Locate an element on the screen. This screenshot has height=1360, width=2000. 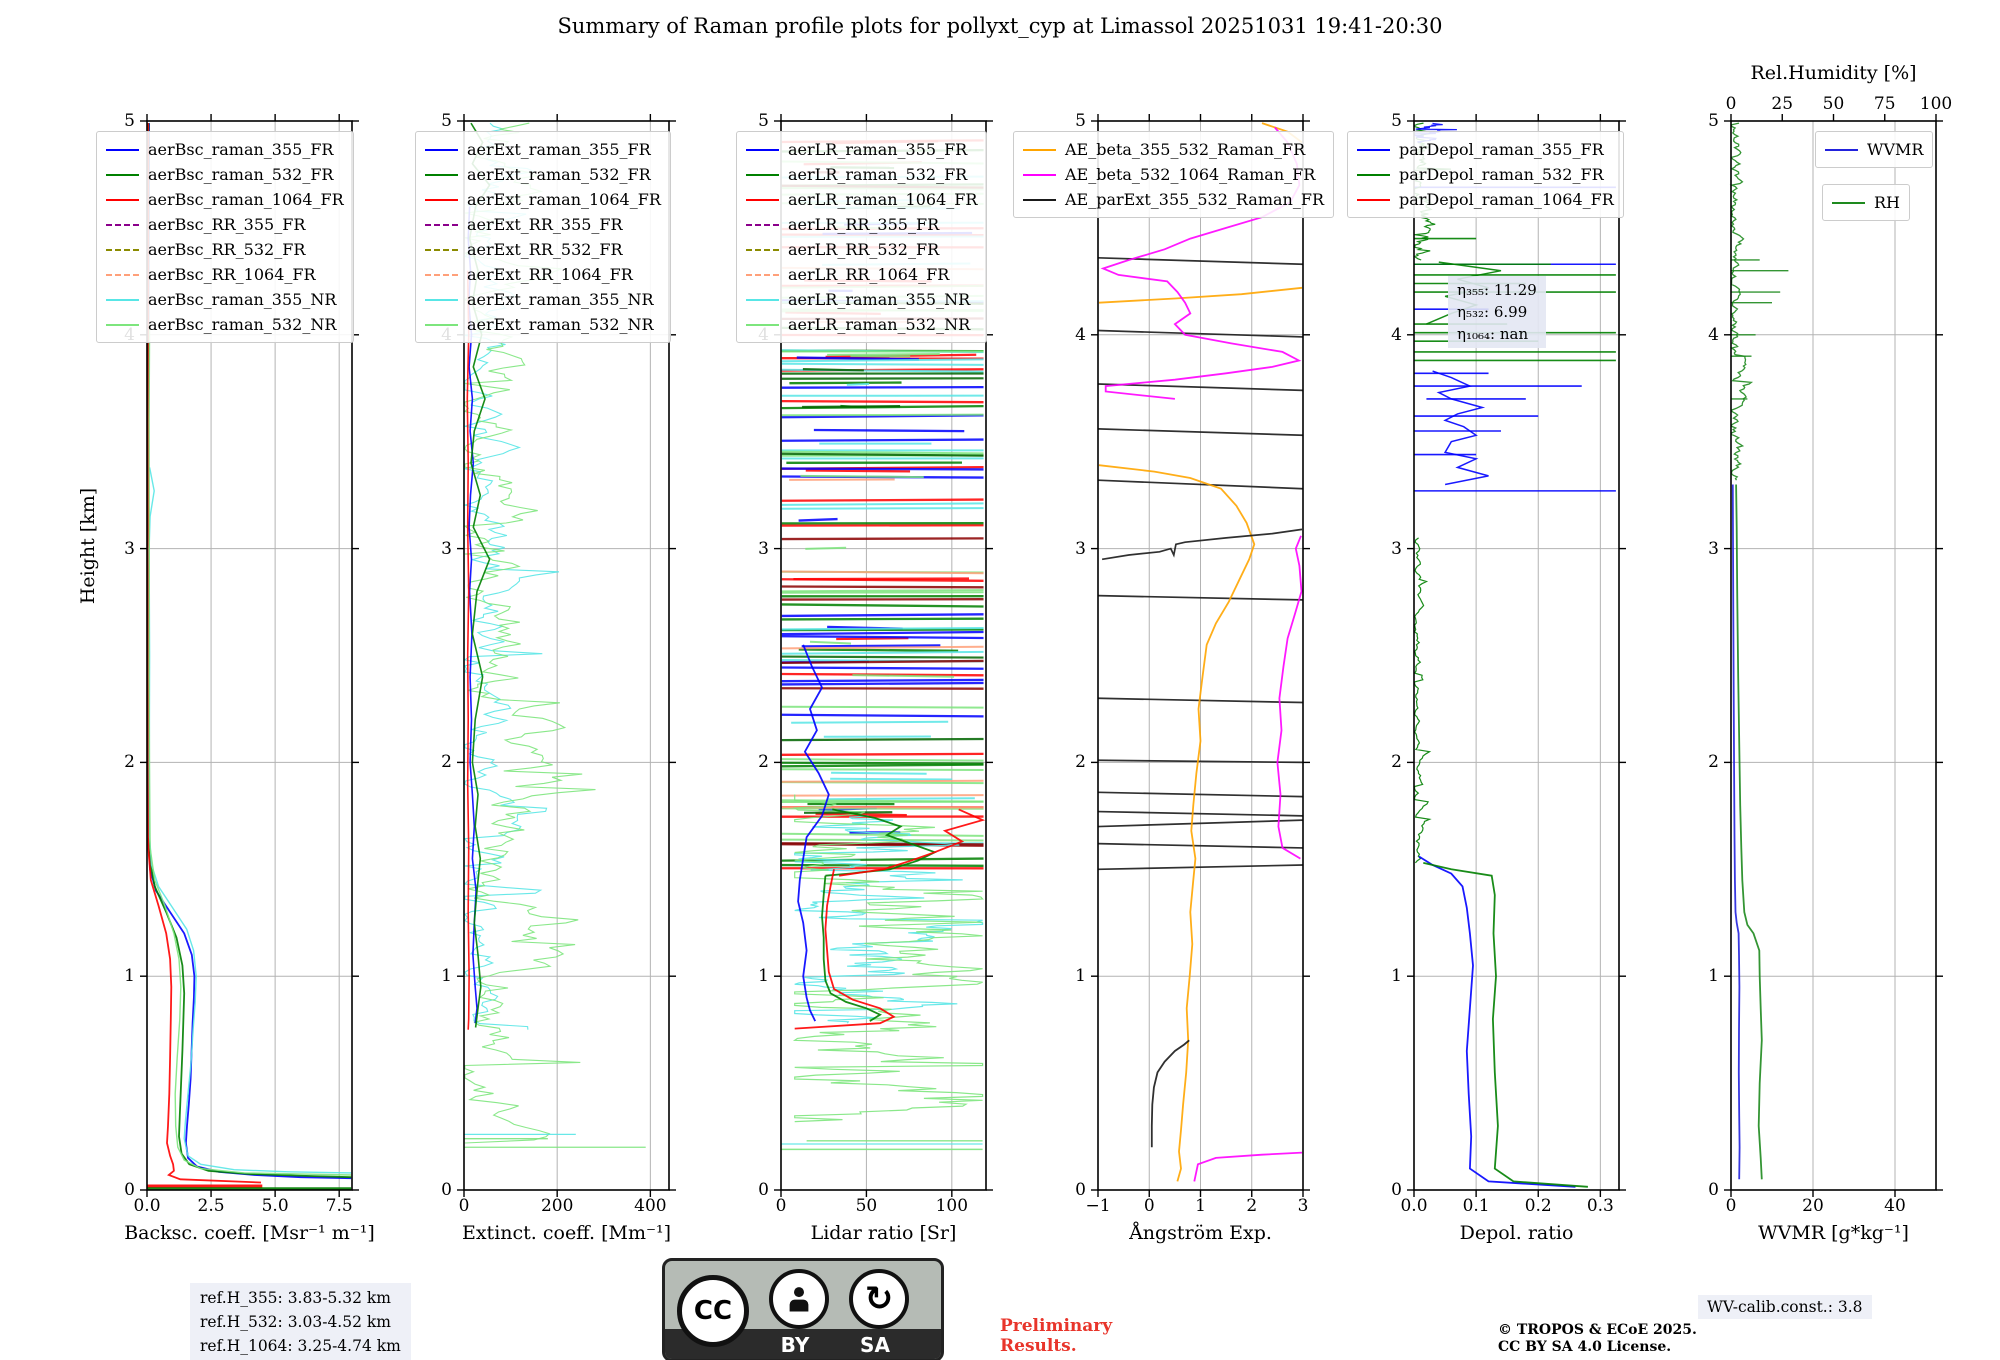
eta-annotation: η₃₅₅: 11.29 η₅₃₂: 6.99 η₁₀₆₄: nan is located at coordinates (1497, 312).